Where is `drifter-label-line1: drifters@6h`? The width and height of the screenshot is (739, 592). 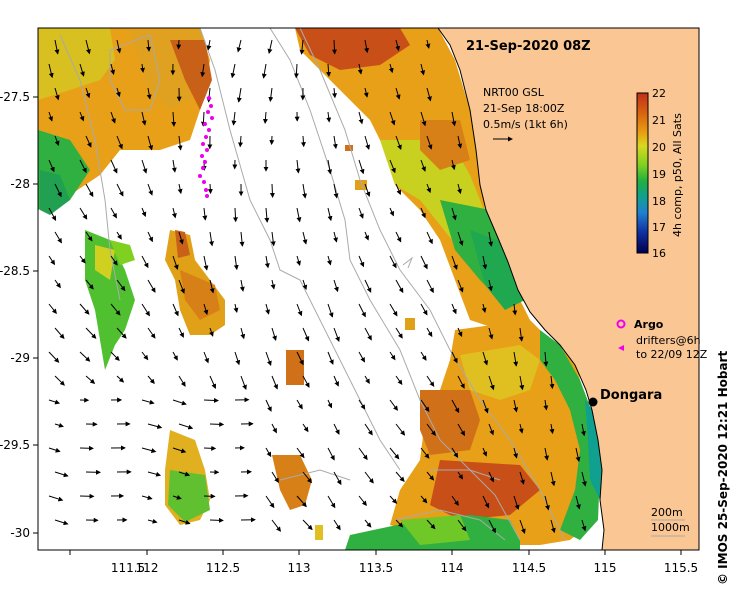 drifter-label-line1: drifters@6h is located at coordinates (668, 340).